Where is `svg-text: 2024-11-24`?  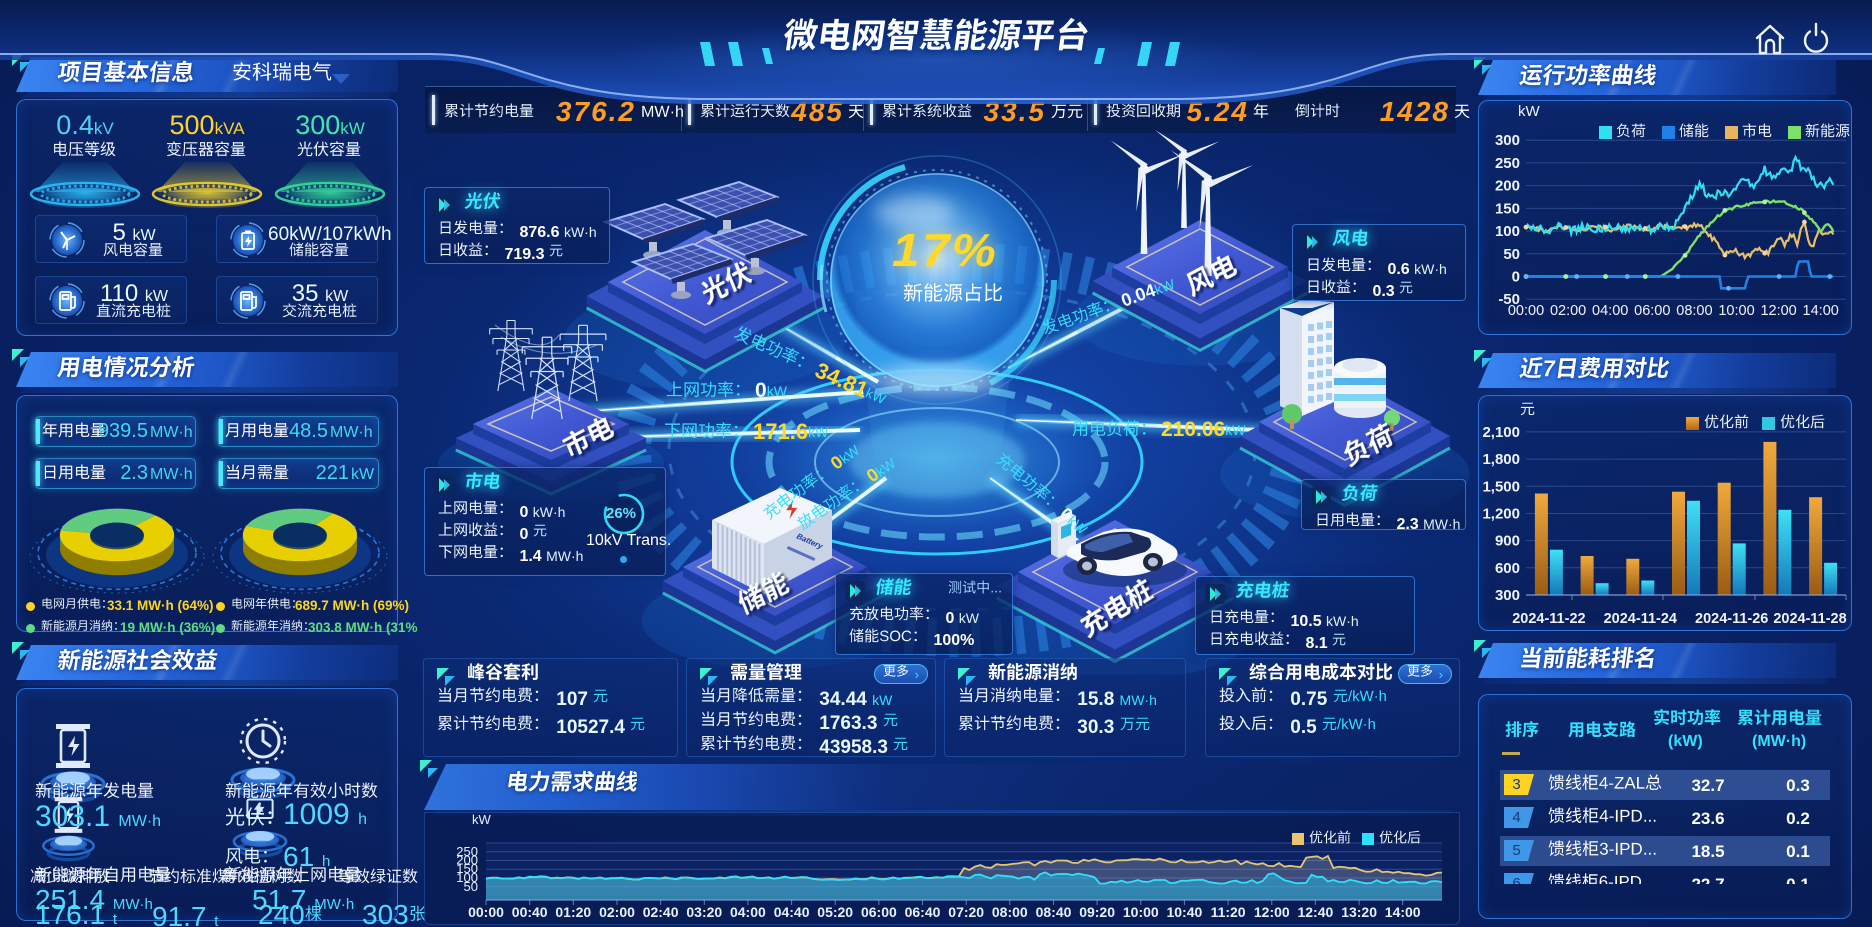
svg-text: 2024-11-24 is located at coordinates (1640, 619).